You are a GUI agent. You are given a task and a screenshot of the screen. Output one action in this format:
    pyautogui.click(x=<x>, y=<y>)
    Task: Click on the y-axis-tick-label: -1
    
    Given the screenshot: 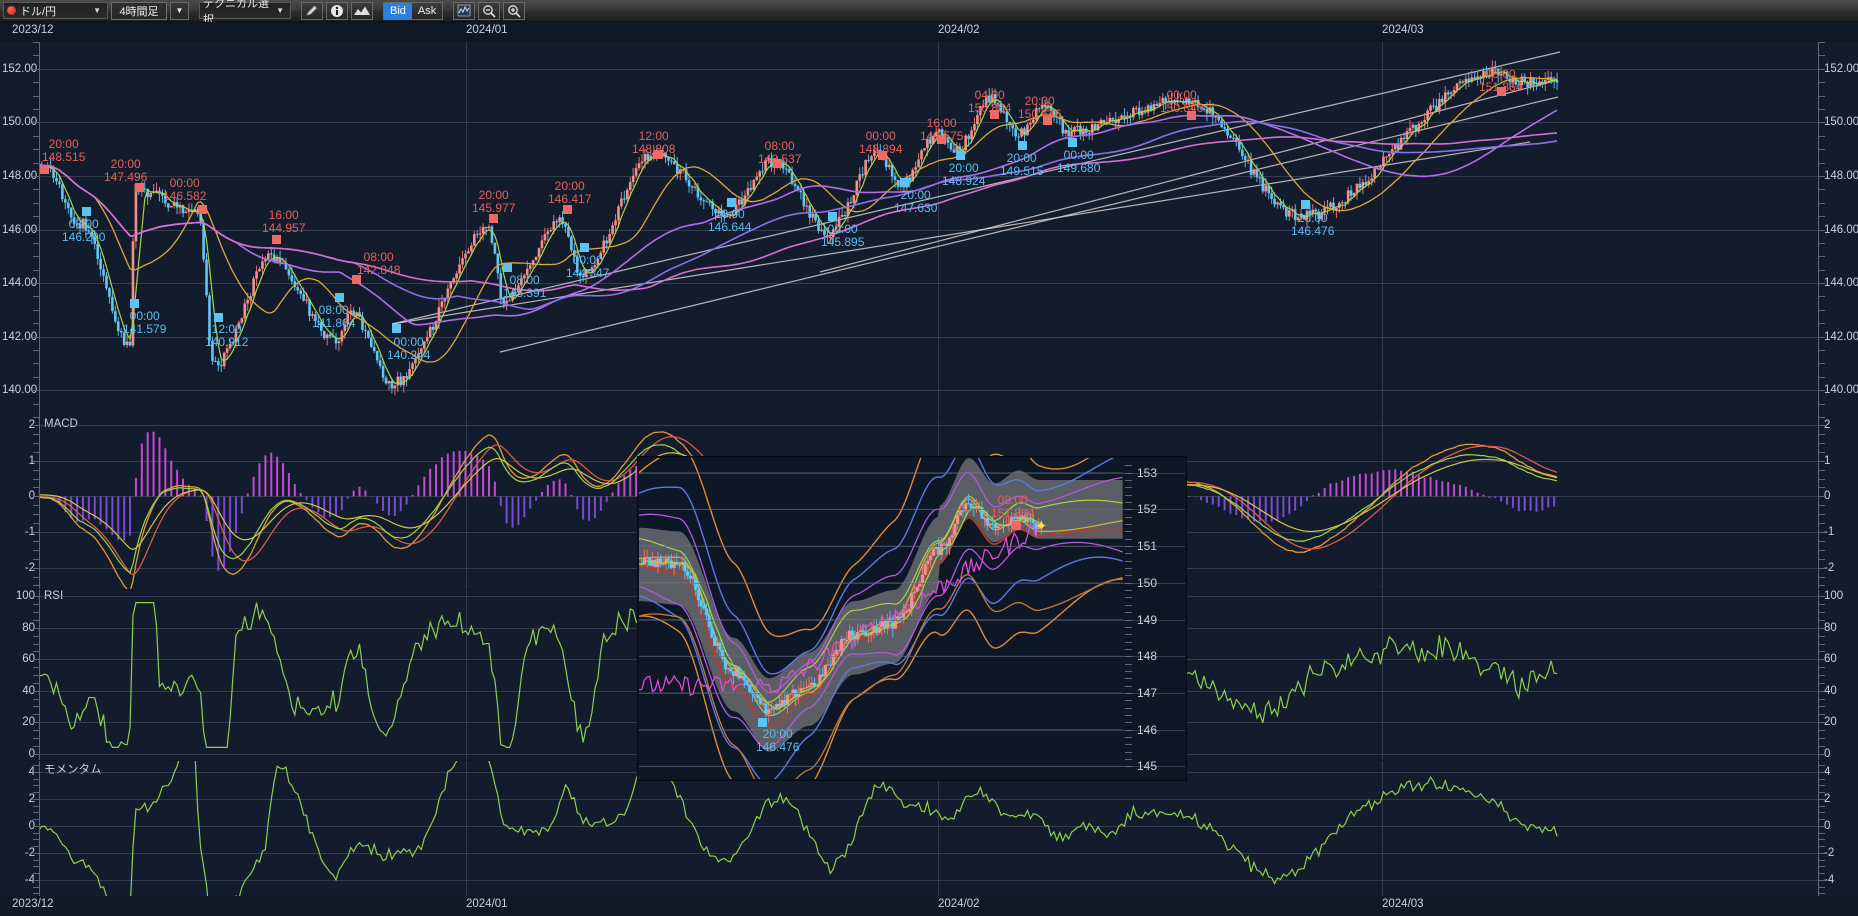 What is the action you would take?
    pyautogui.click(x=1829, y=532)
    